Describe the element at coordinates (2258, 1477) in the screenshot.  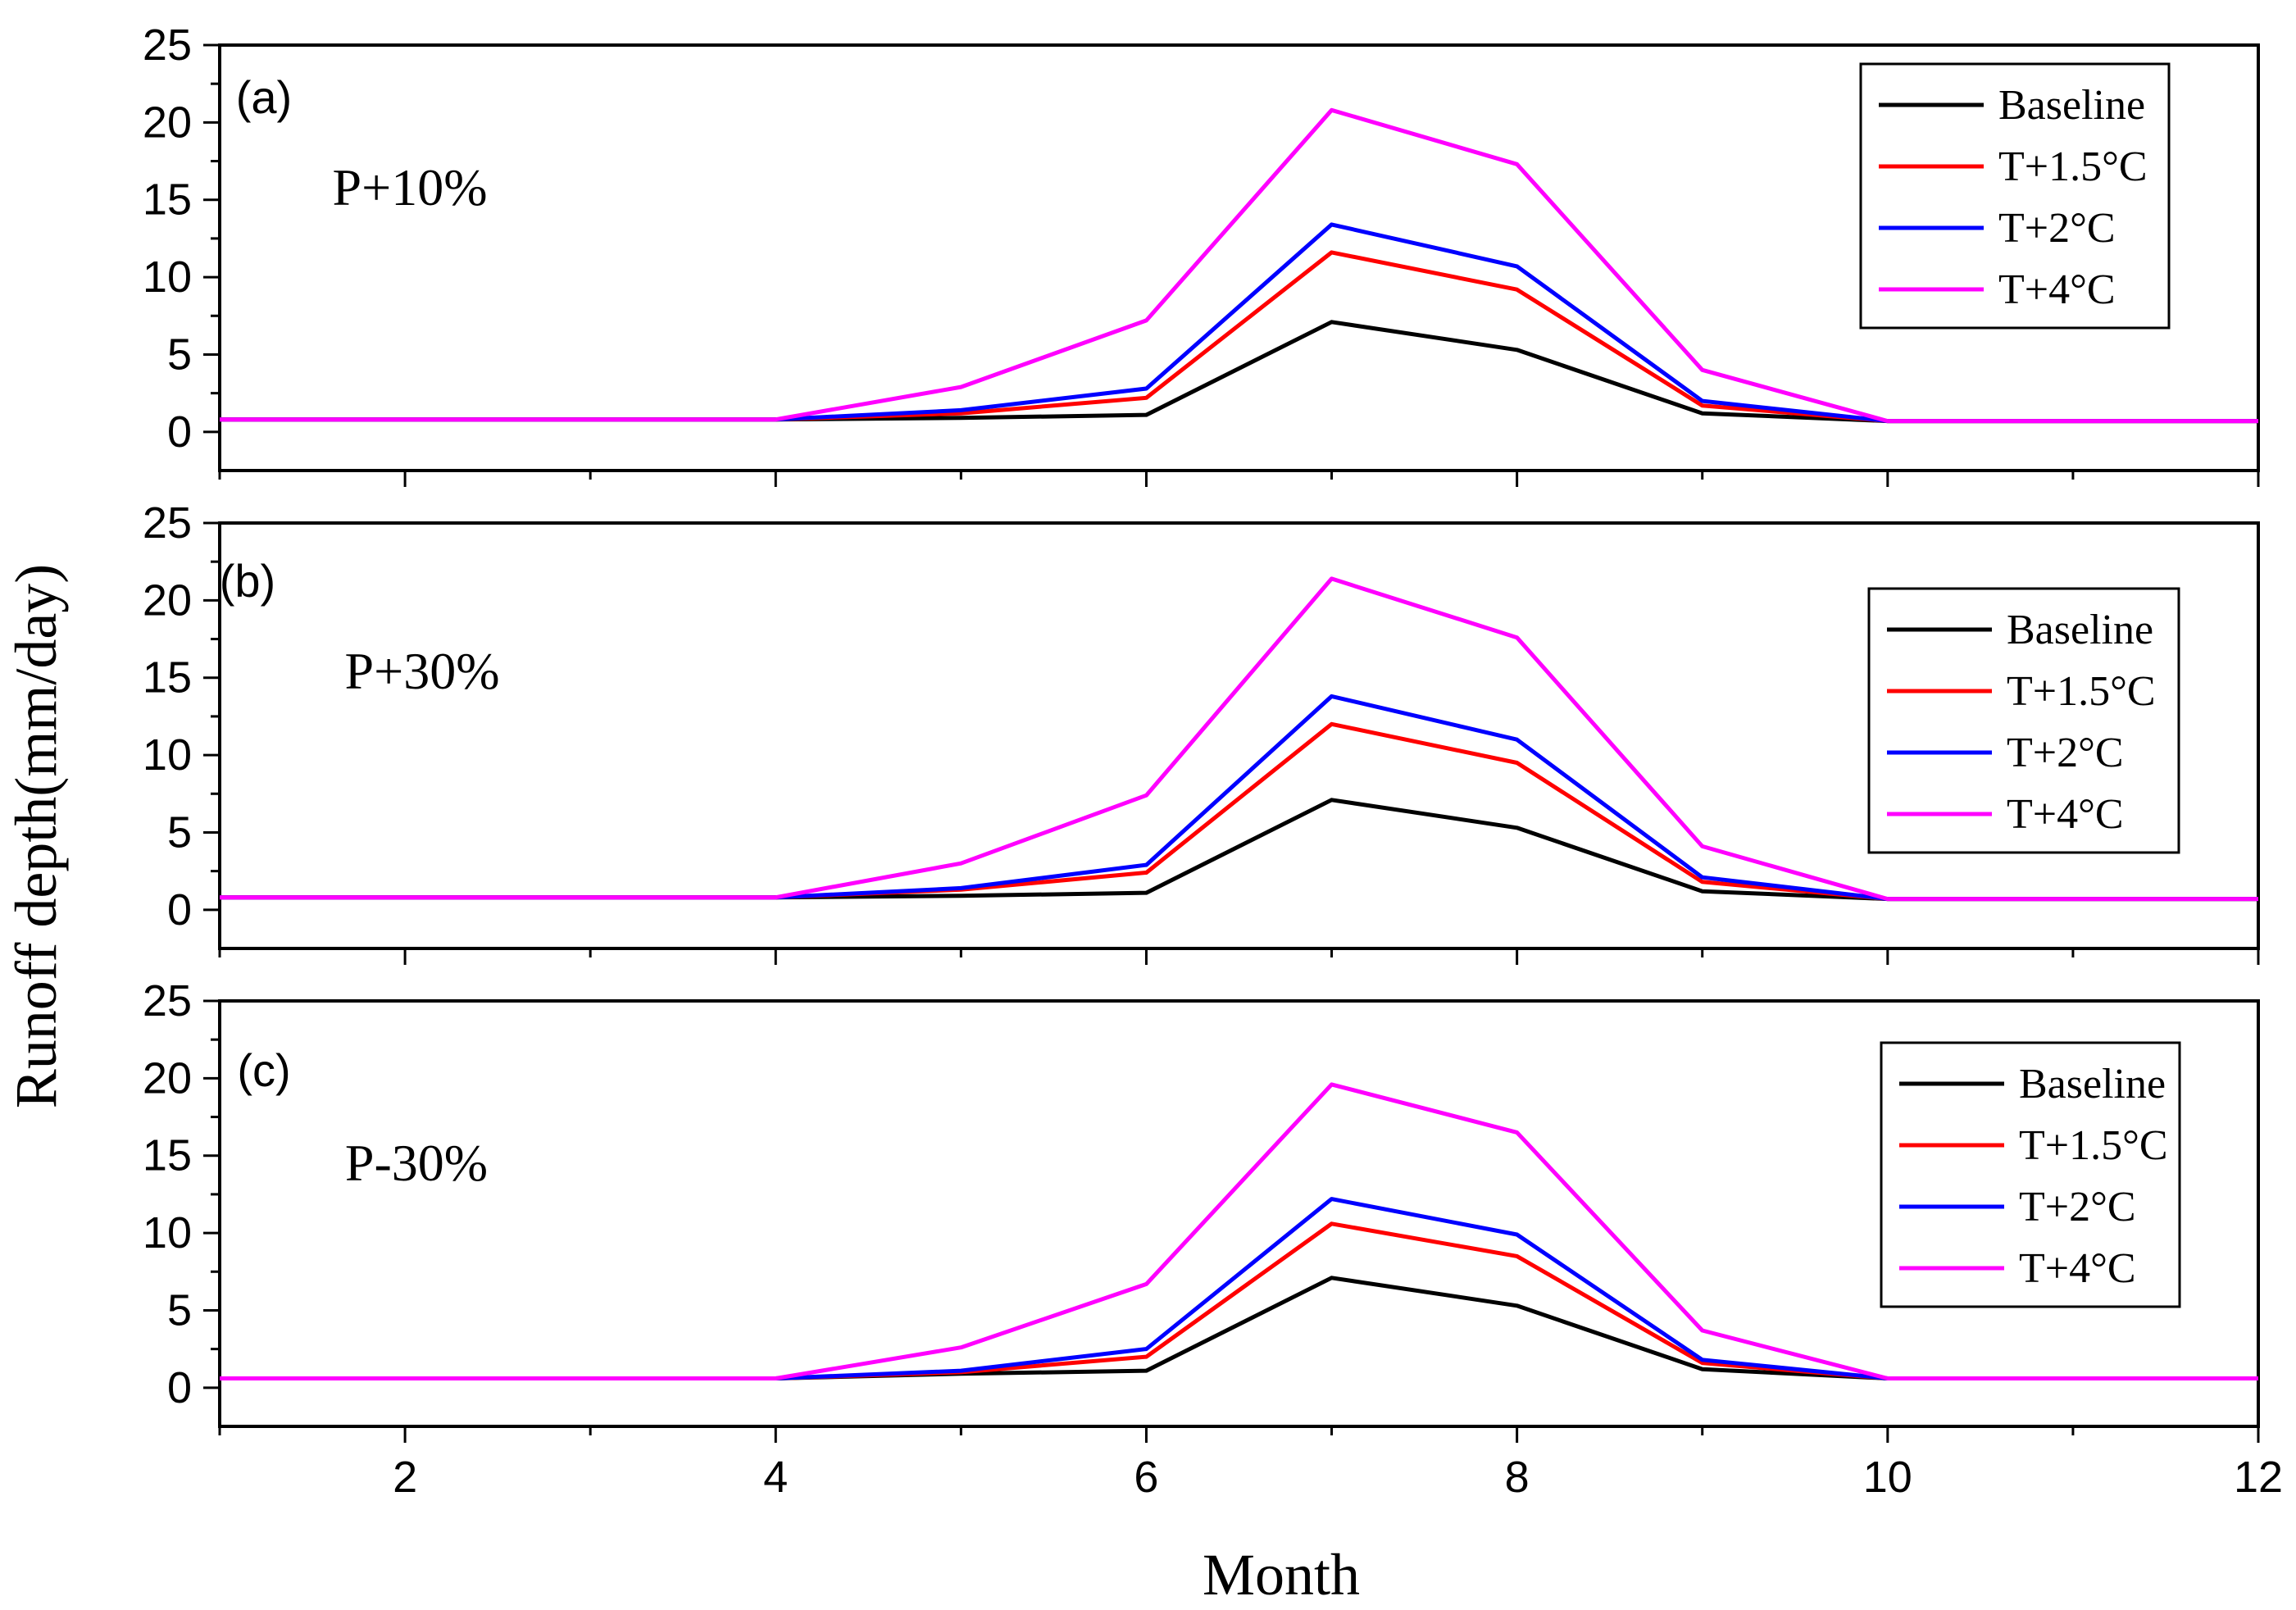
I see `x-tick-label: 12` at that location.